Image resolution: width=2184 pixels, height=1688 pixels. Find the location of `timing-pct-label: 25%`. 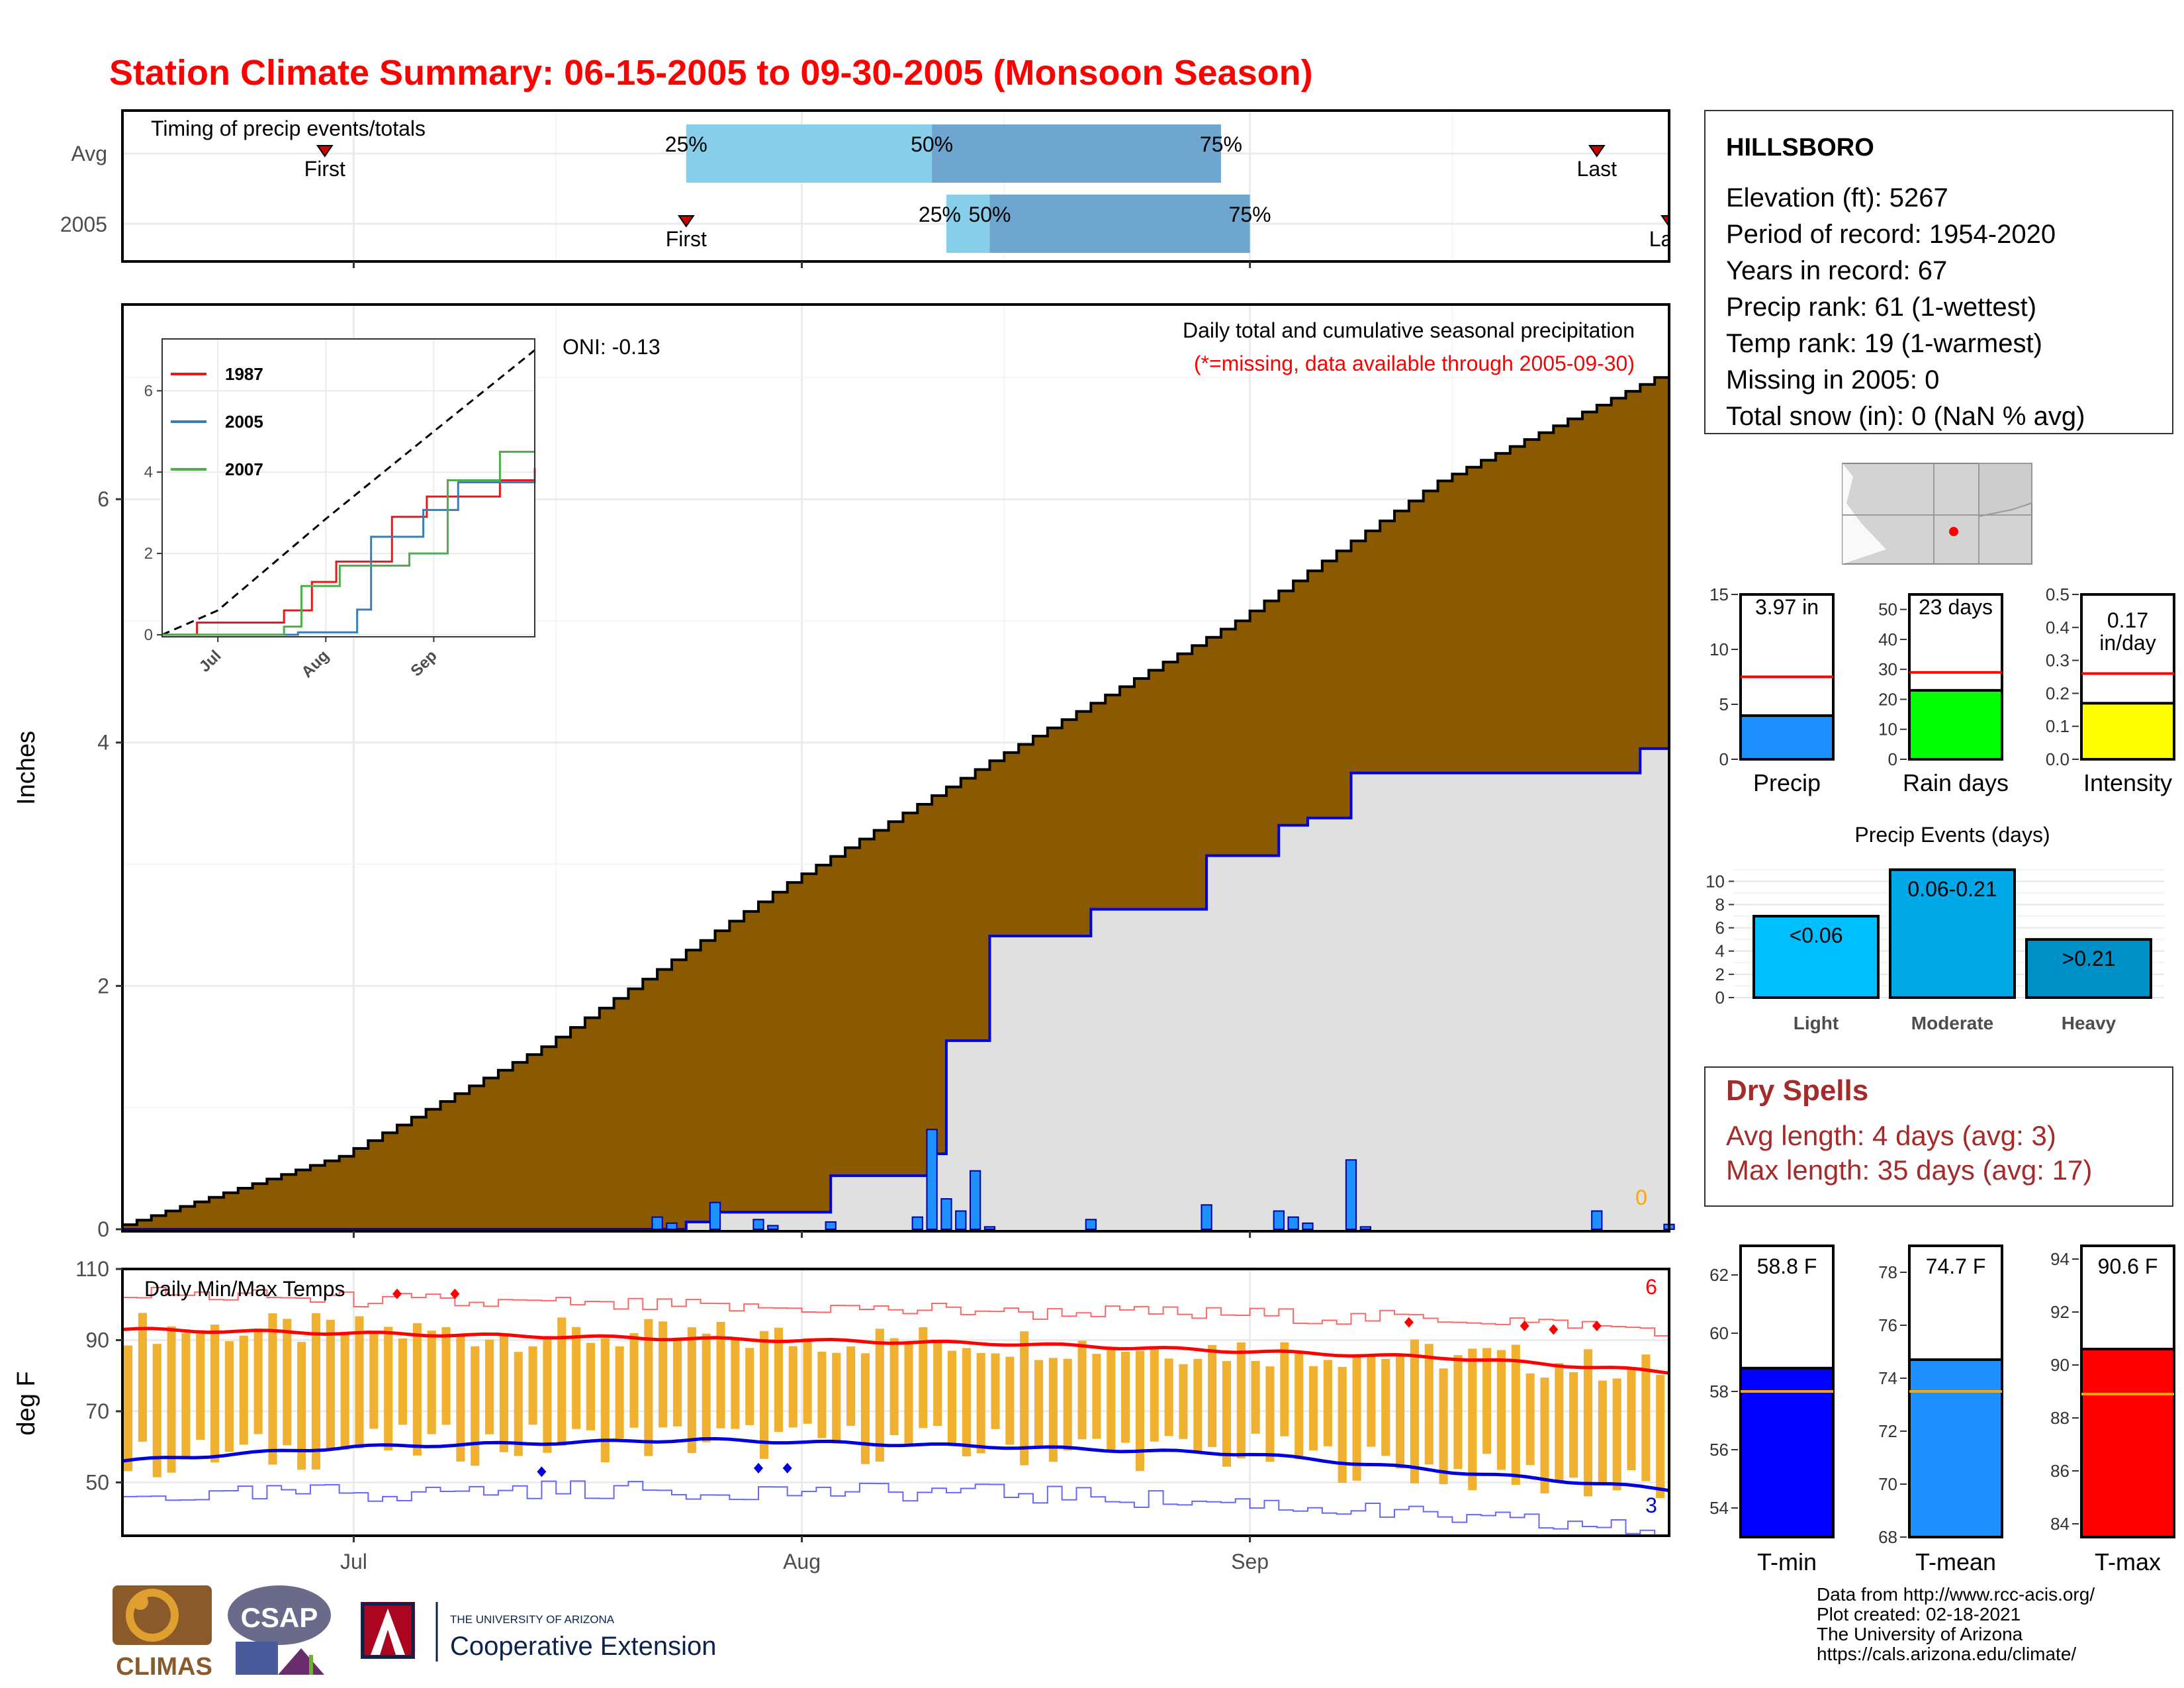

timing-pct-label: 25% is located at coordinates (686, 144).